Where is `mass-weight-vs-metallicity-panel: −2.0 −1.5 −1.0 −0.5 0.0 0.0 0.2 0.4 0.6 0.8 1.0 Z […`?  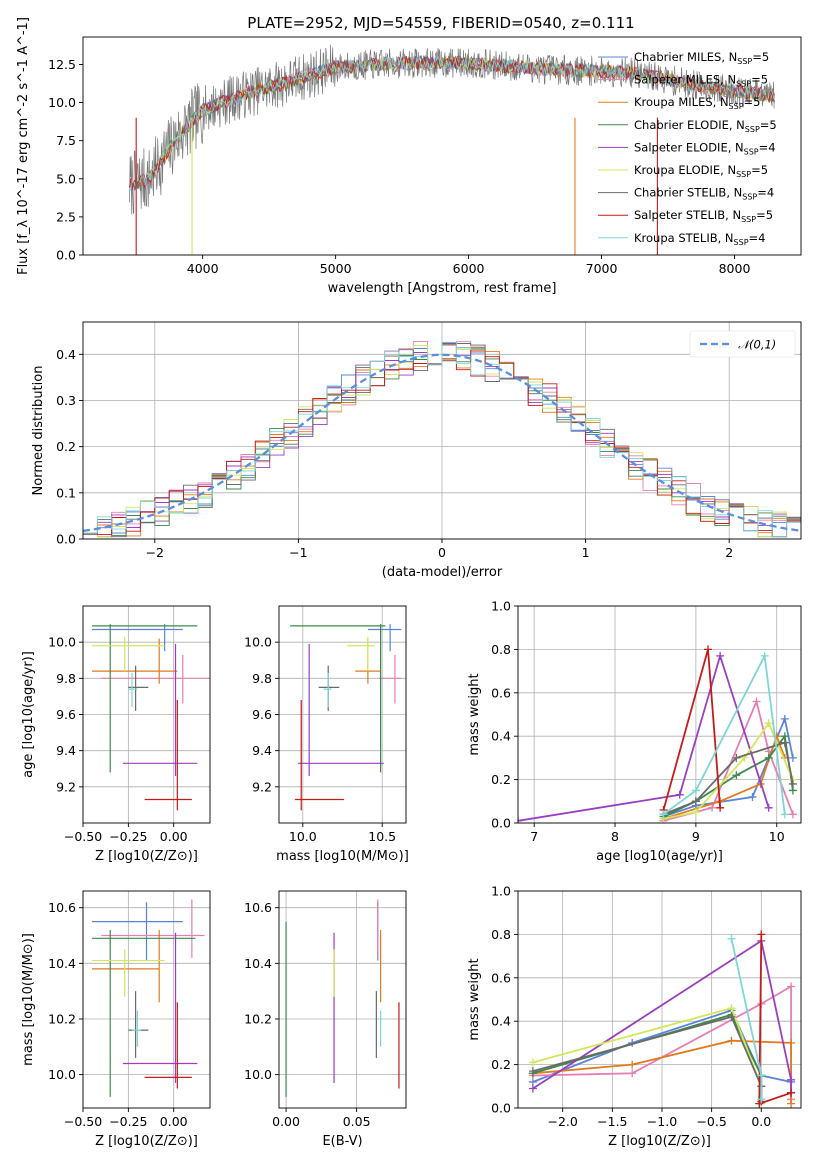
mass-weight-vs-metallicity-panel: −2.0 −1.5 −1.0 −0.5 0.0 0.0 0.2 0.4 0.6 0.8 1.0 Z [… is located at coordinates (634, 1016).